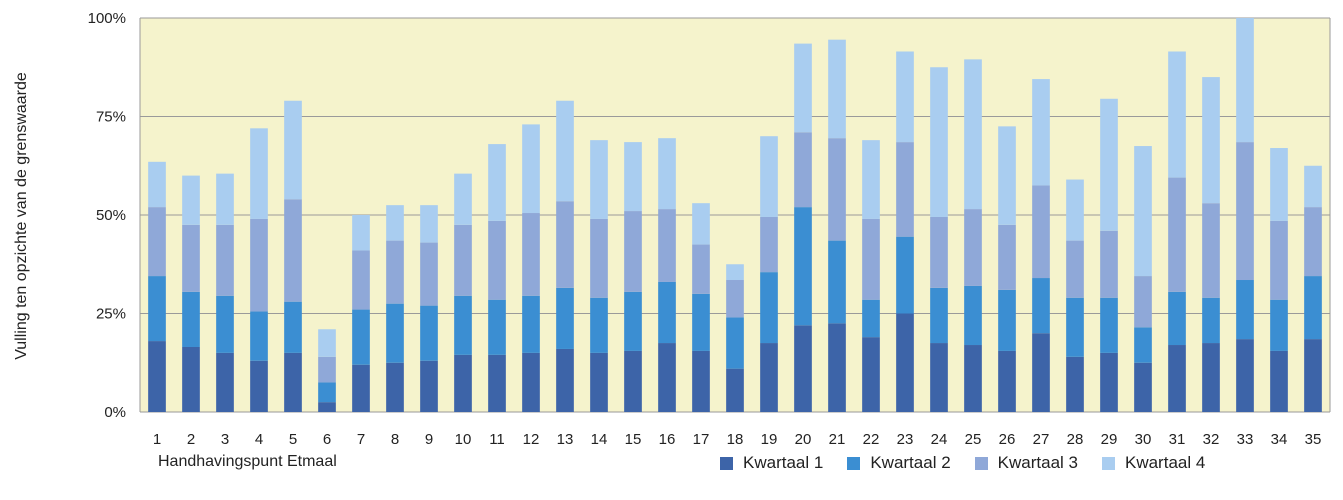  I want to click on x-tick-label: 32, so click(1211, 439).